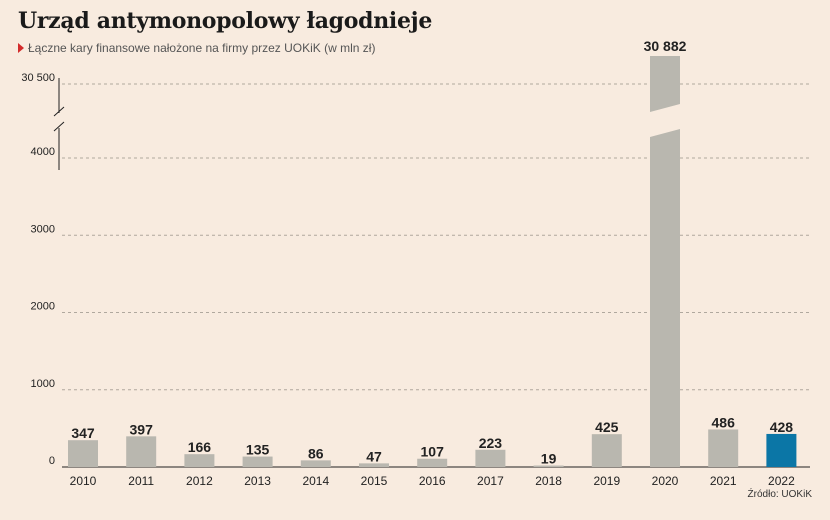 This screenshot has height=520, width=830. What do you see at coordinates (490, 481) in the screenshot?
I see `x-tick-label: 2017` at bounding box center [490, 481].